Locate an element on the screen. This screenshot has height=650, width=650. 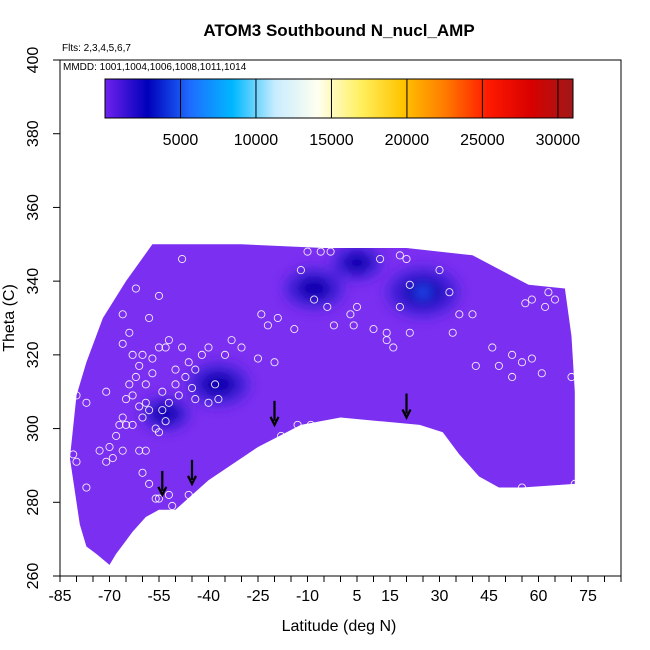
x-tick-label: -85 is located at coordinates (59, 596).